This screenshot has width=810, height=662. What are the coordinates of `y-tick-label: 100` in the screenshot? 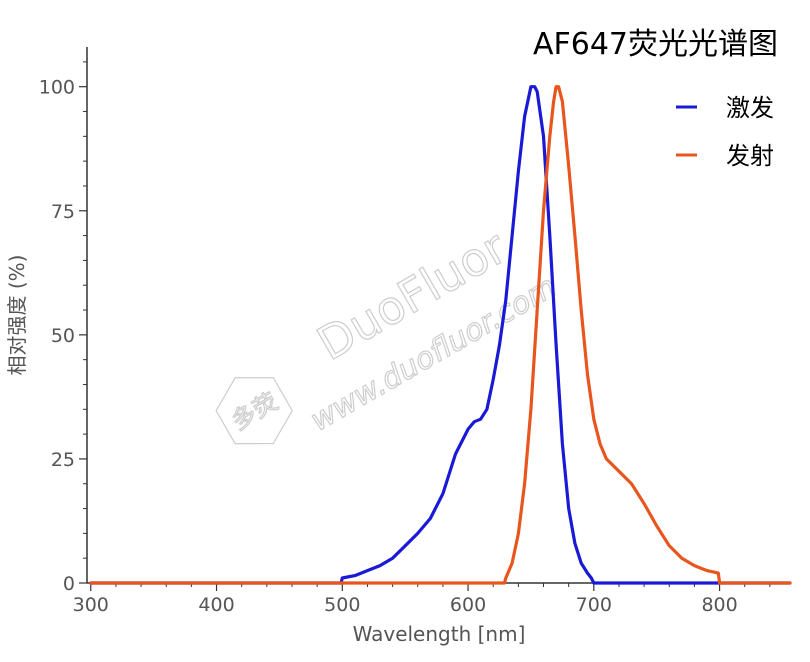 It's located at (57, 88).